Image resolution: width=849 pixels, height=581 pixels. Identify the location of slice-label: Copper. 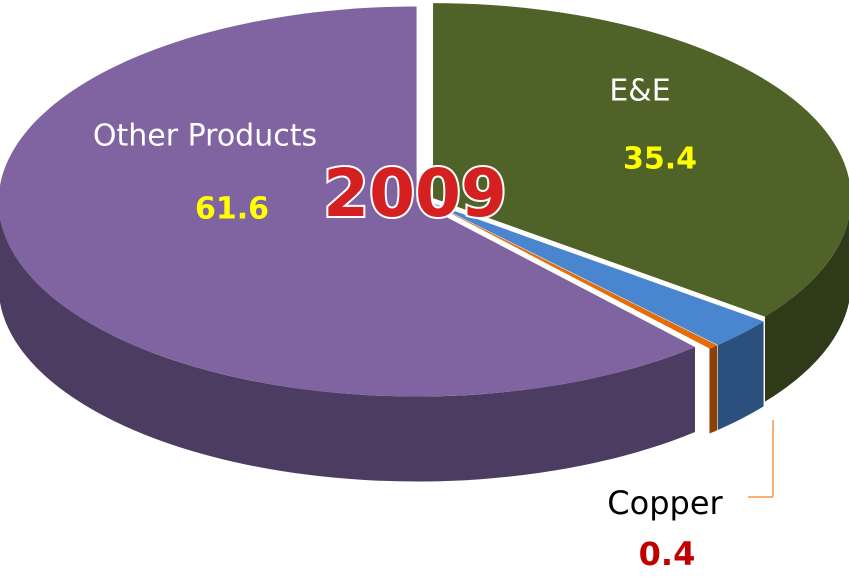
(665, 503).